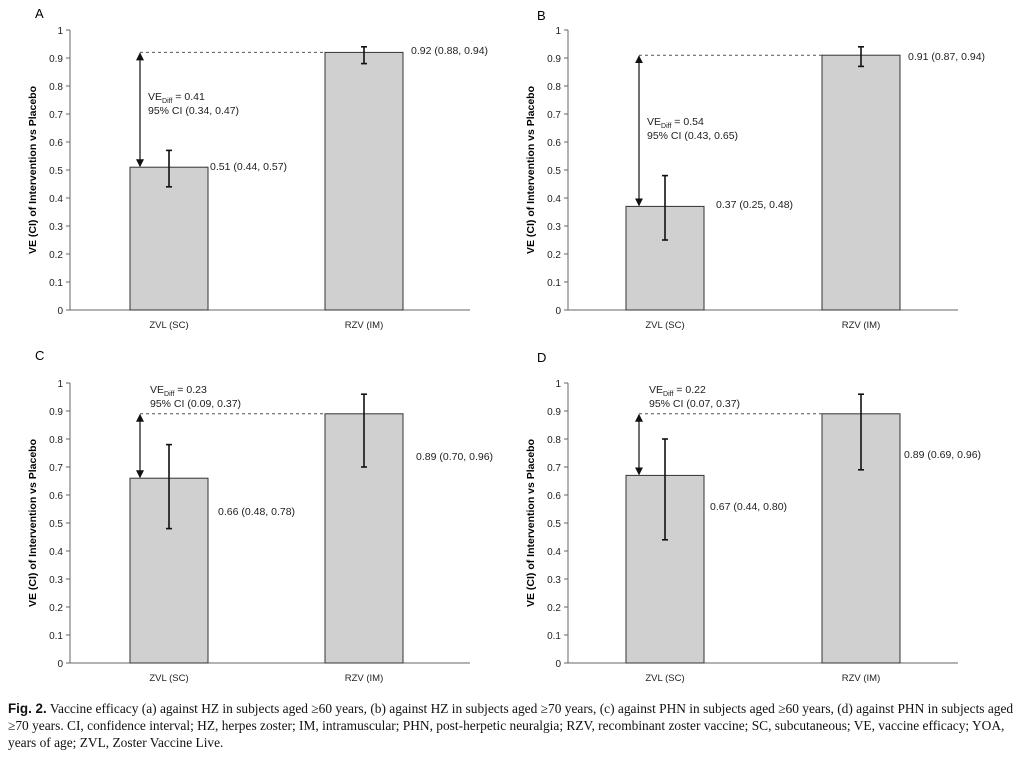 This screenshot has height=768, width=1024. Describe the element at coordinates (694, 404) in the screenshot. I see `ve-diff-ci-label: 95% CI (0.07, 0.37)` at that location.